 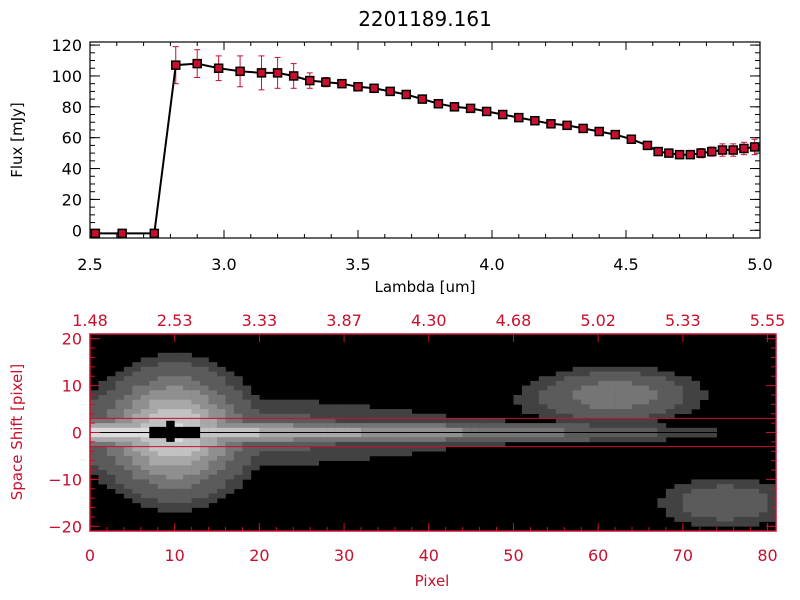 What do you see at coordinates (428, 326) in the screenshot?
I see `wavelength-top-ticks: 1.48 2.53 3.33 3.87 4.30 4.68 5.02 5.33 5.55` at bounding box center [428, 326].